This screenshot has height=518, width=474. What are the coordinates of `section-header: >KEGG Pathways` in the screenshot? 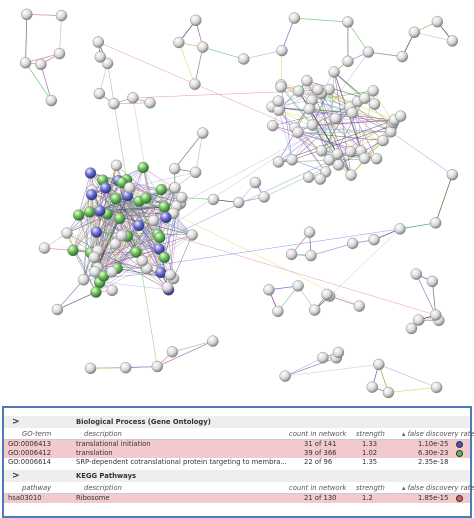 It's located at (237, 476).